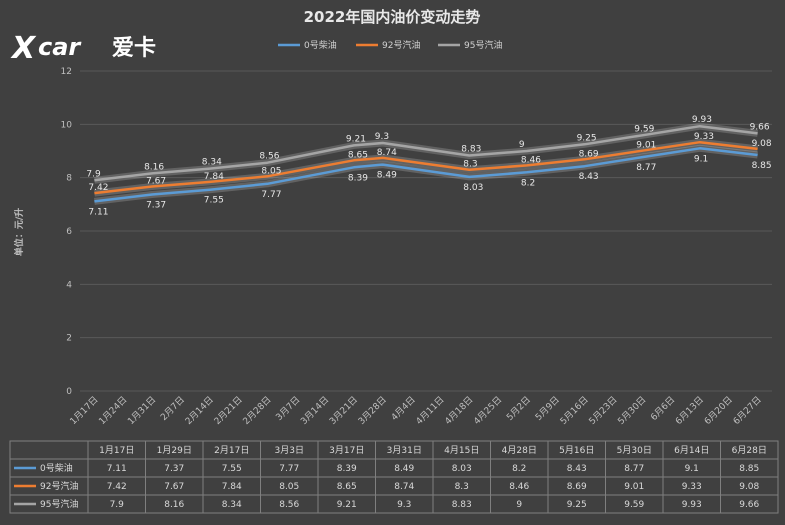 The width and height of the screenshot is (785, 525). What do you see at coordinates (587, 138) in the screenshot?
I see `data-label: 9.25` at bounding box center [587, 138].